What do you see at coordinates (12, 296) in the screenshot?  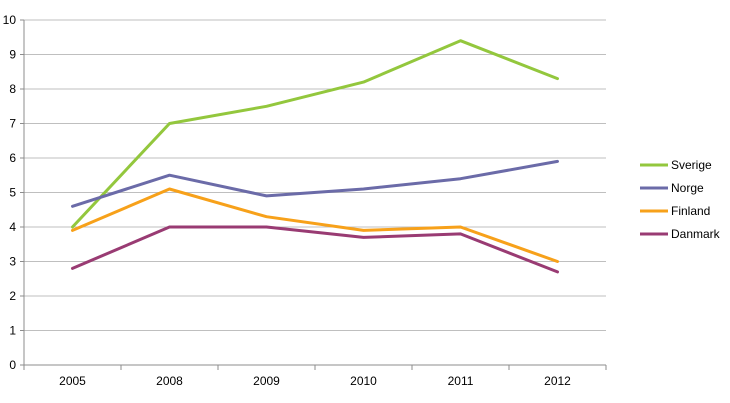 I see `y-tick-label: 2` at bounding box center [12, 296].